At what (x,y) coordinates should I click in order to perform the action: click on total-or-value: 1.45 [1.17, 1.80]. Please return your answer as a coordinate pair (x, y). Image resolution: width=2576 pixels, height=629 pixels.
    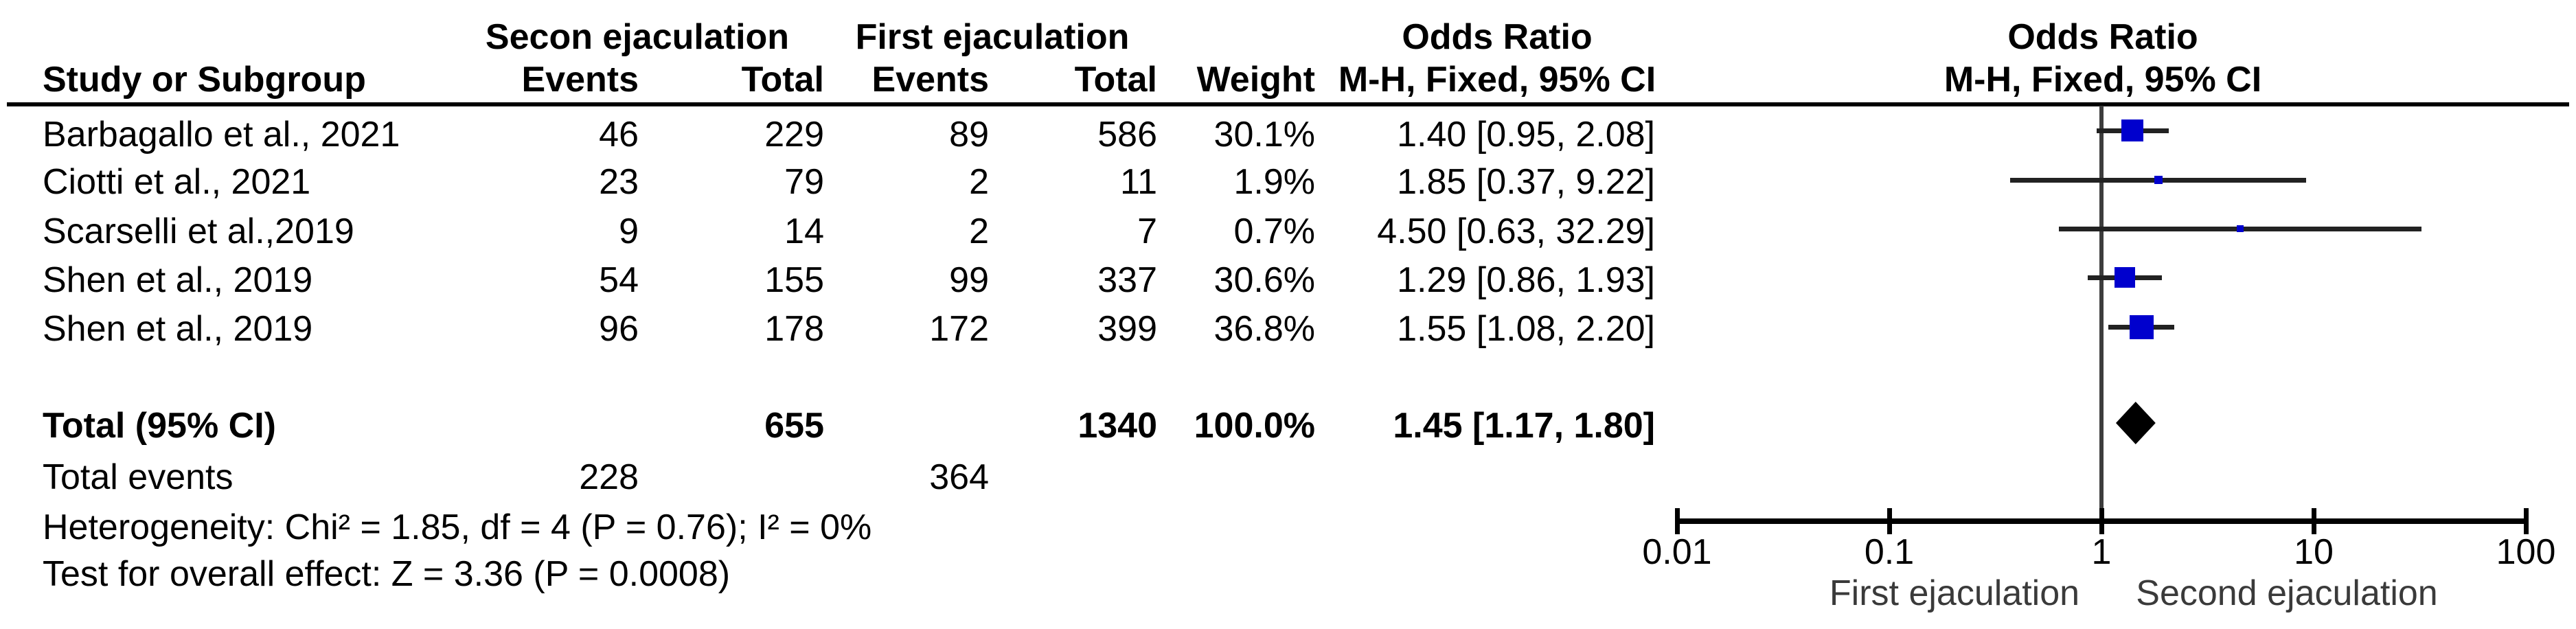
    Looking at the image, I should click on (1524, 426).